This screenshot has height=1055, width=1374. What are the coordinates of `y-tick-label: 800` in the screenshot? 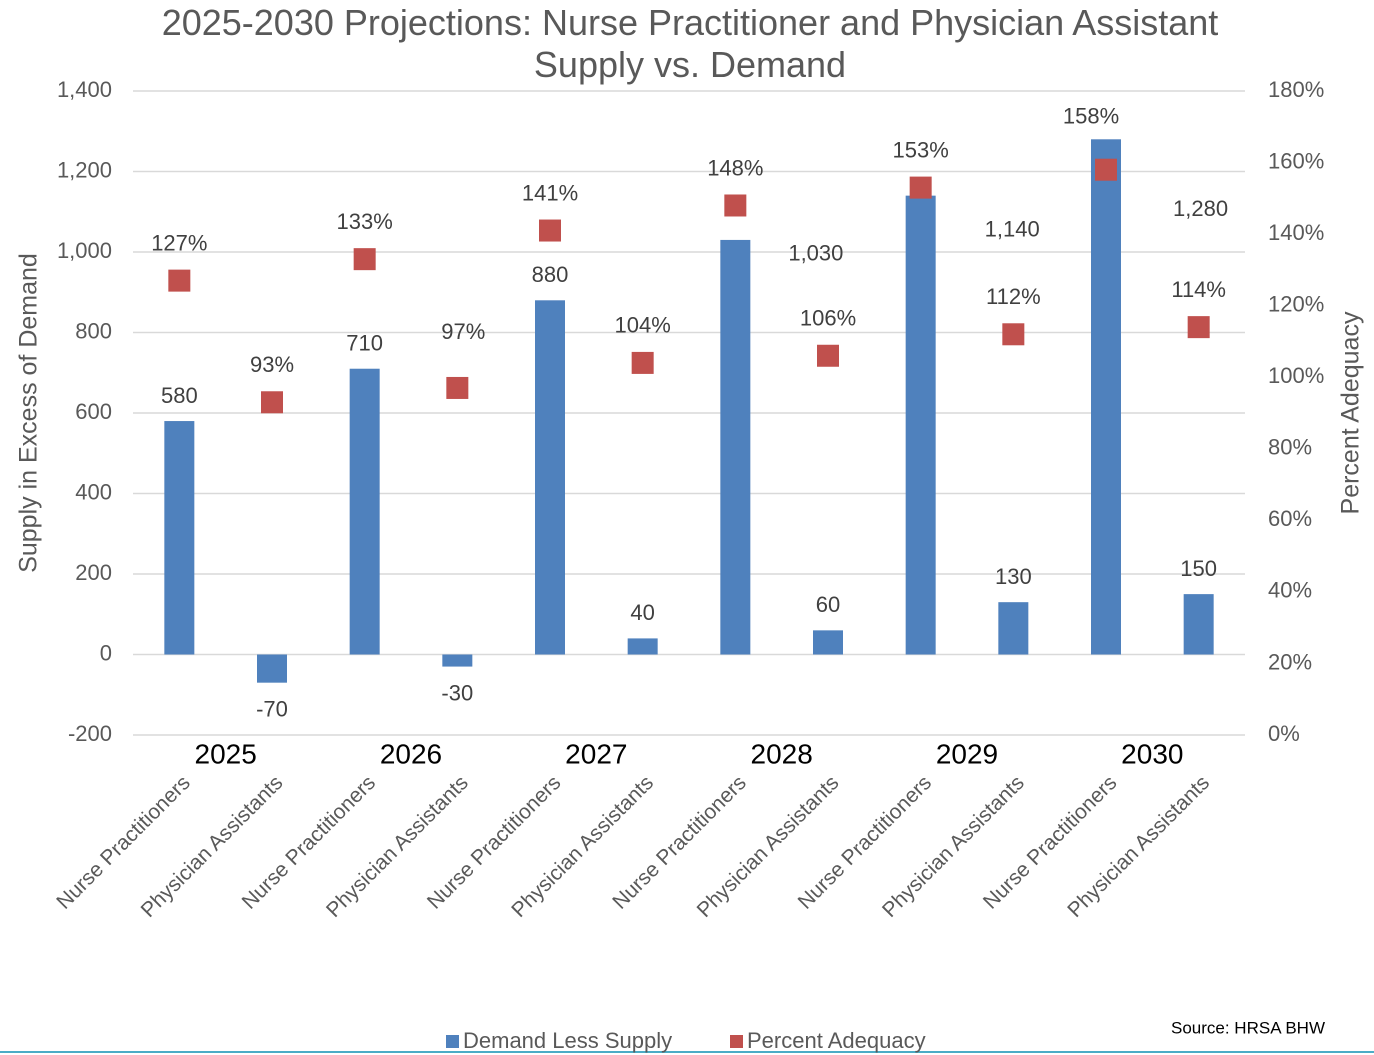 It's located at (93, 330).